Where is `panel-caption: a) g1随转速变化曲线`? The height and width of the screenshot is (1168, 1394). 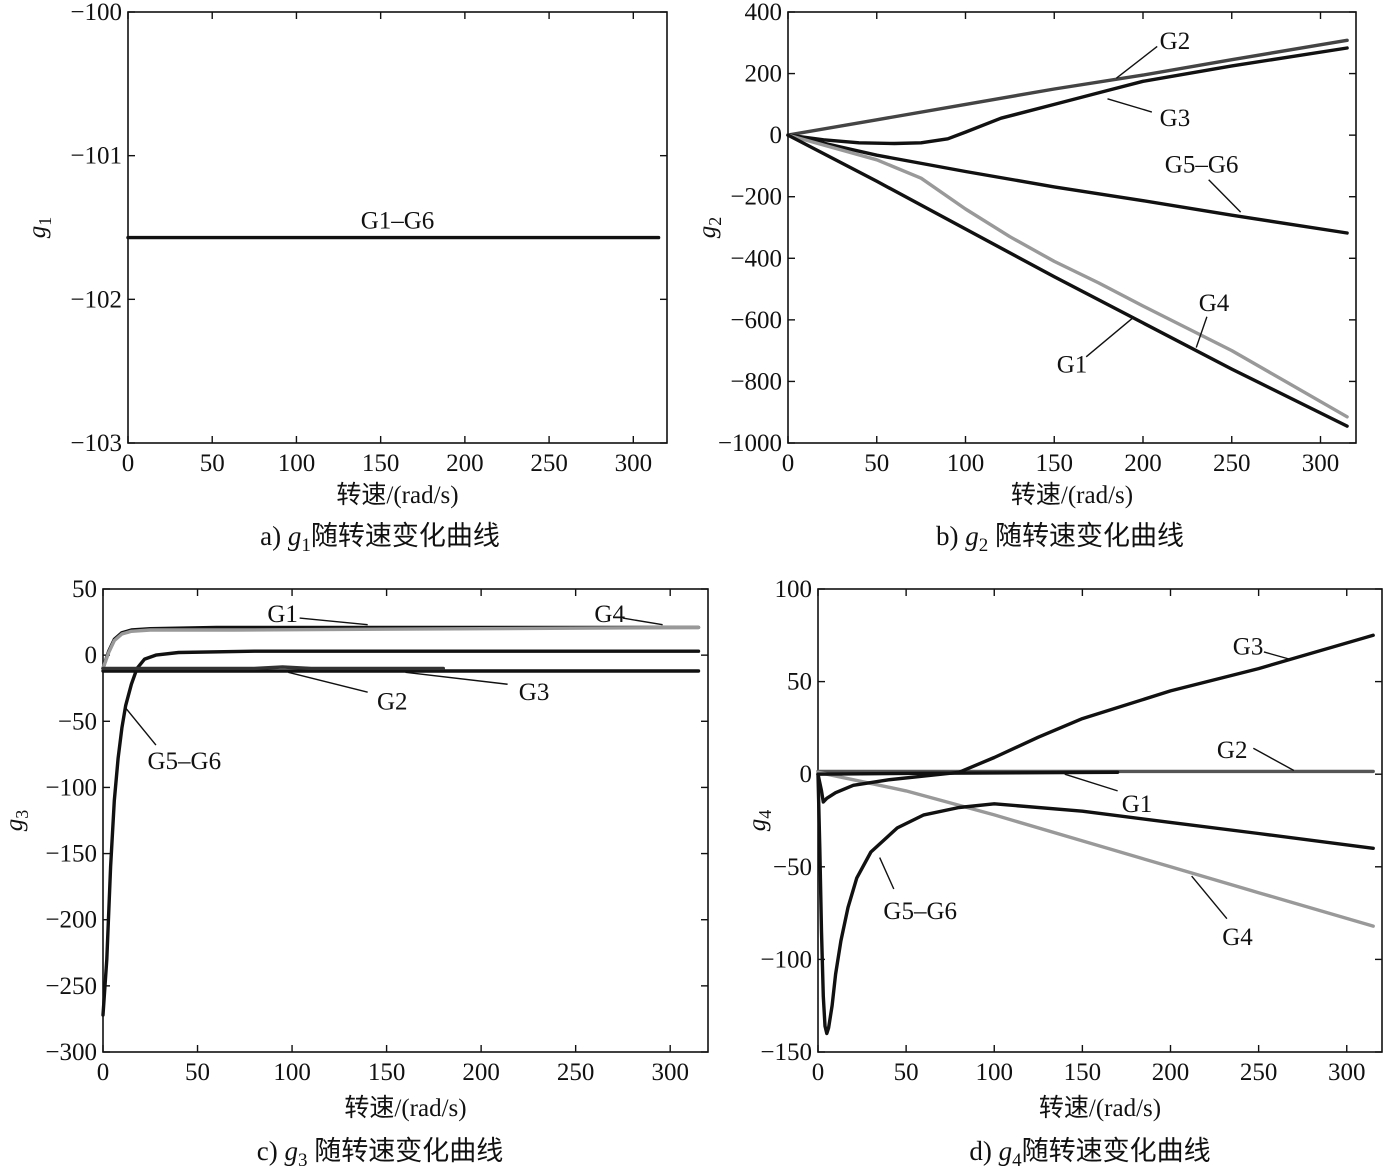
panel-caption: a) g1随转速变化曲线 is located at coordinates (380, 538).